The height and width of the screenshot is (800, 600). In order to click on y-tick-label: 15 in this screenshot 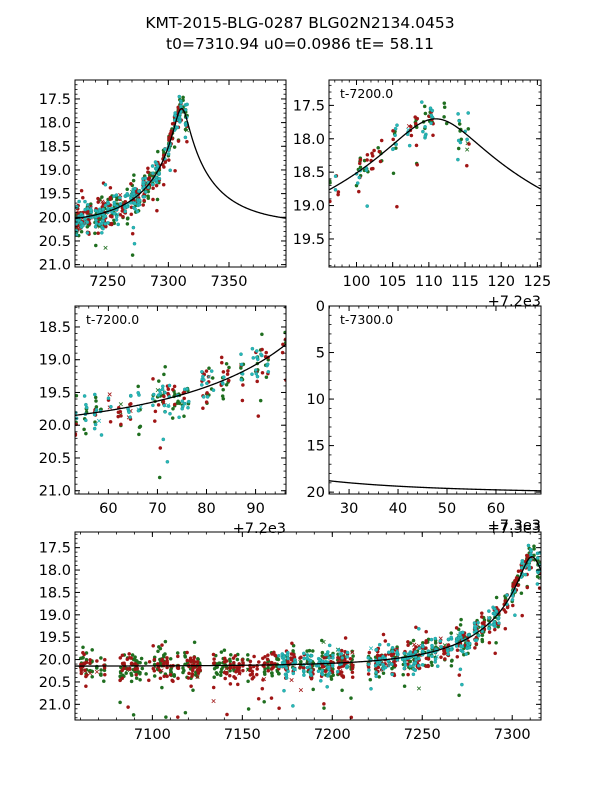, I will do `click(316, 447)`.